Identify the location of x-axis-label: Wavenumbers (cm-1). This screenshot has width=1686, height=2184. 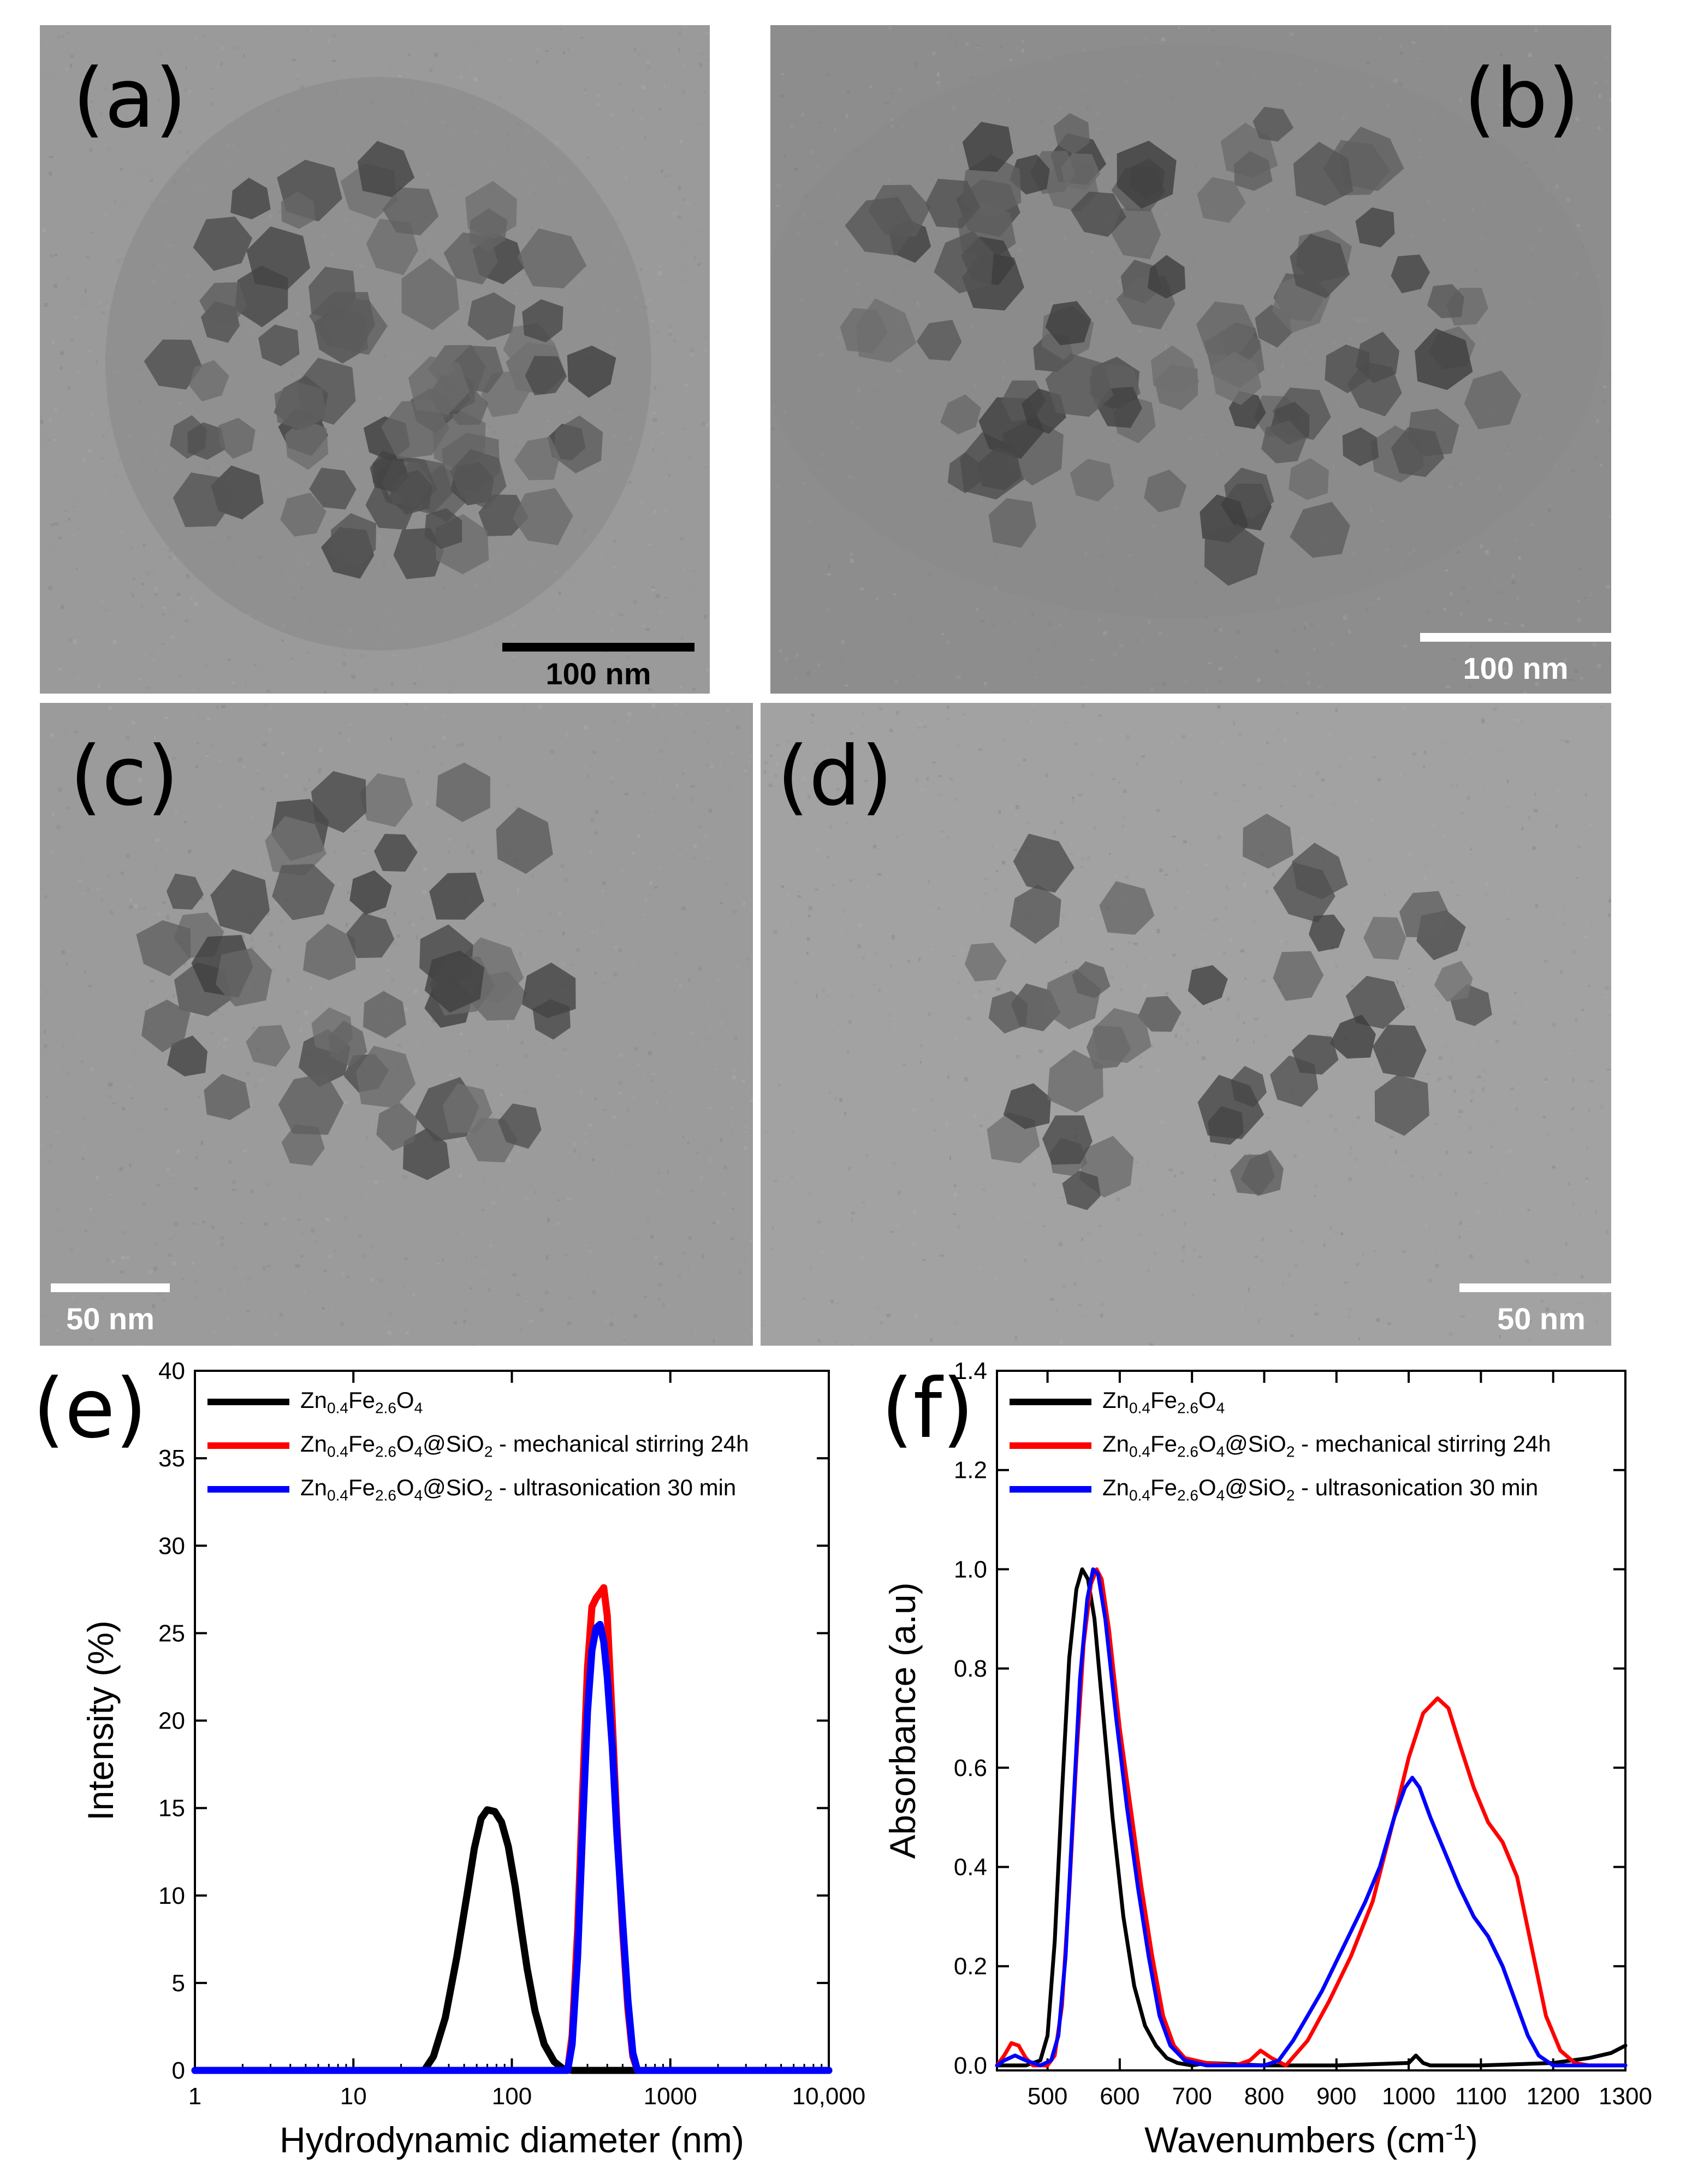
(1311, 2140).